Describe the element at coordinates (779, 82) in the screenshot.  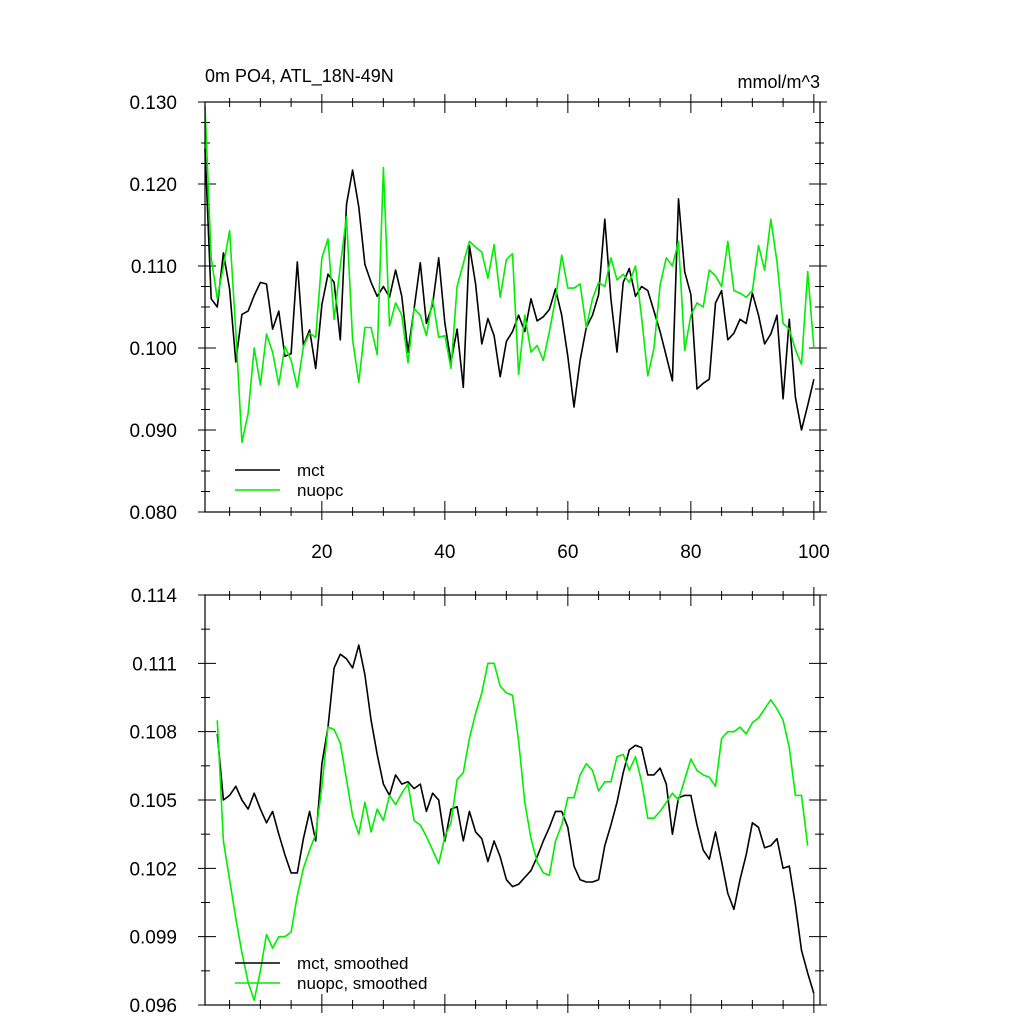
I see `top-panel-units: mmol/m^3` at that location.